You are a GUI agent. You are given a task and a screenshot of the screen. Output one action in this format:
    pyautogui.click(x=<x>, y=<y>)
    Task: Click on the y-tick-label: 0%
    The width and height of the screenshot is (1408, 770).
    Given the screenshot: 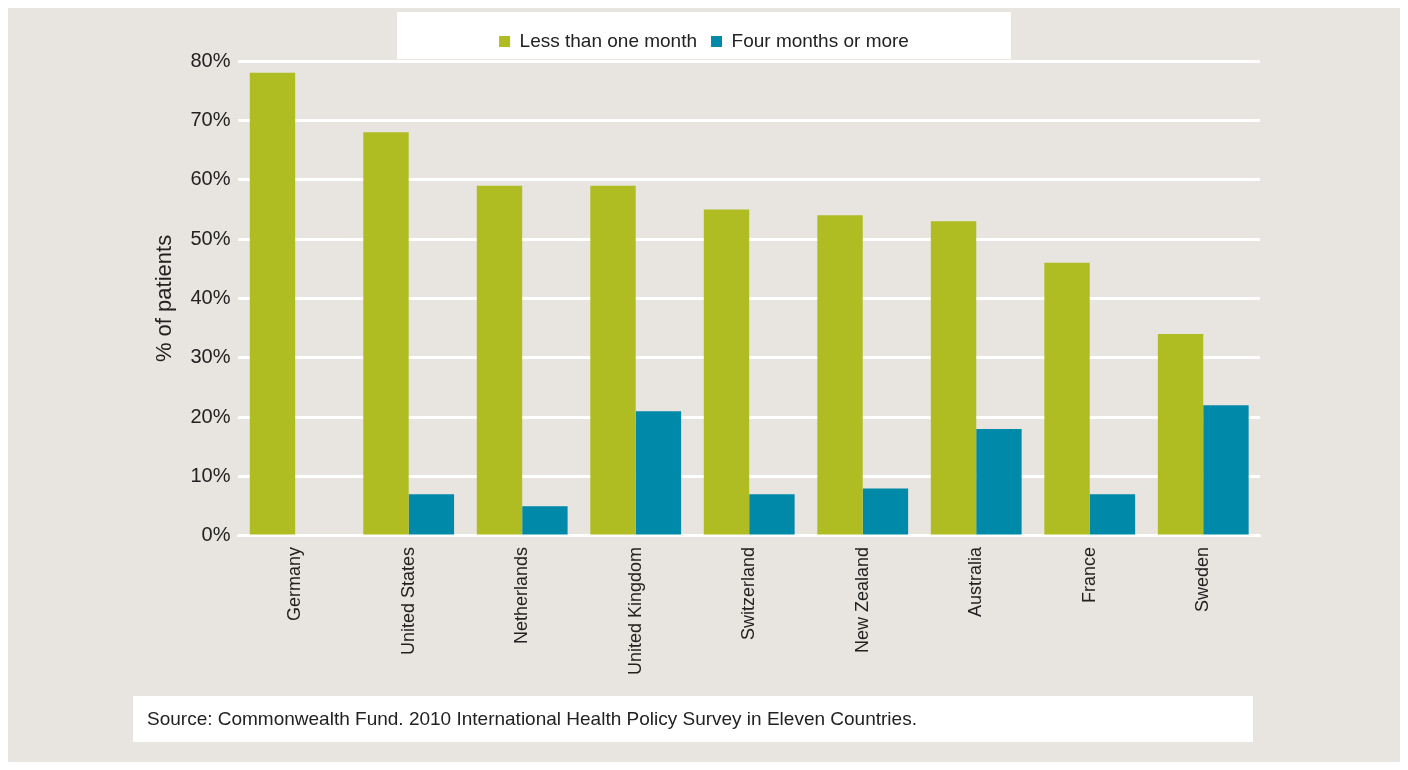 What is the action you would take?
    pyautogui.click(x=216, y=534)
    